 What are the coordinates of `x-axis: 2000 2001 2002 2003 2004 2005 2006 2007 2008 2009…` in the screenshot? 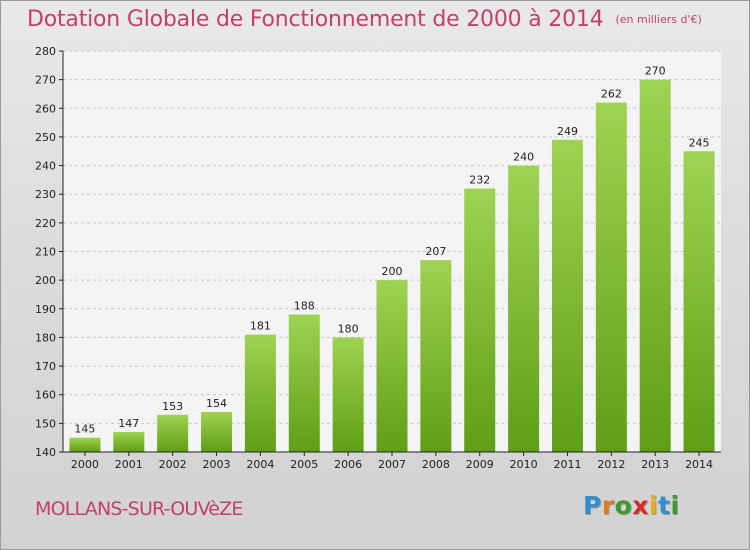 It's located at (392, 461).